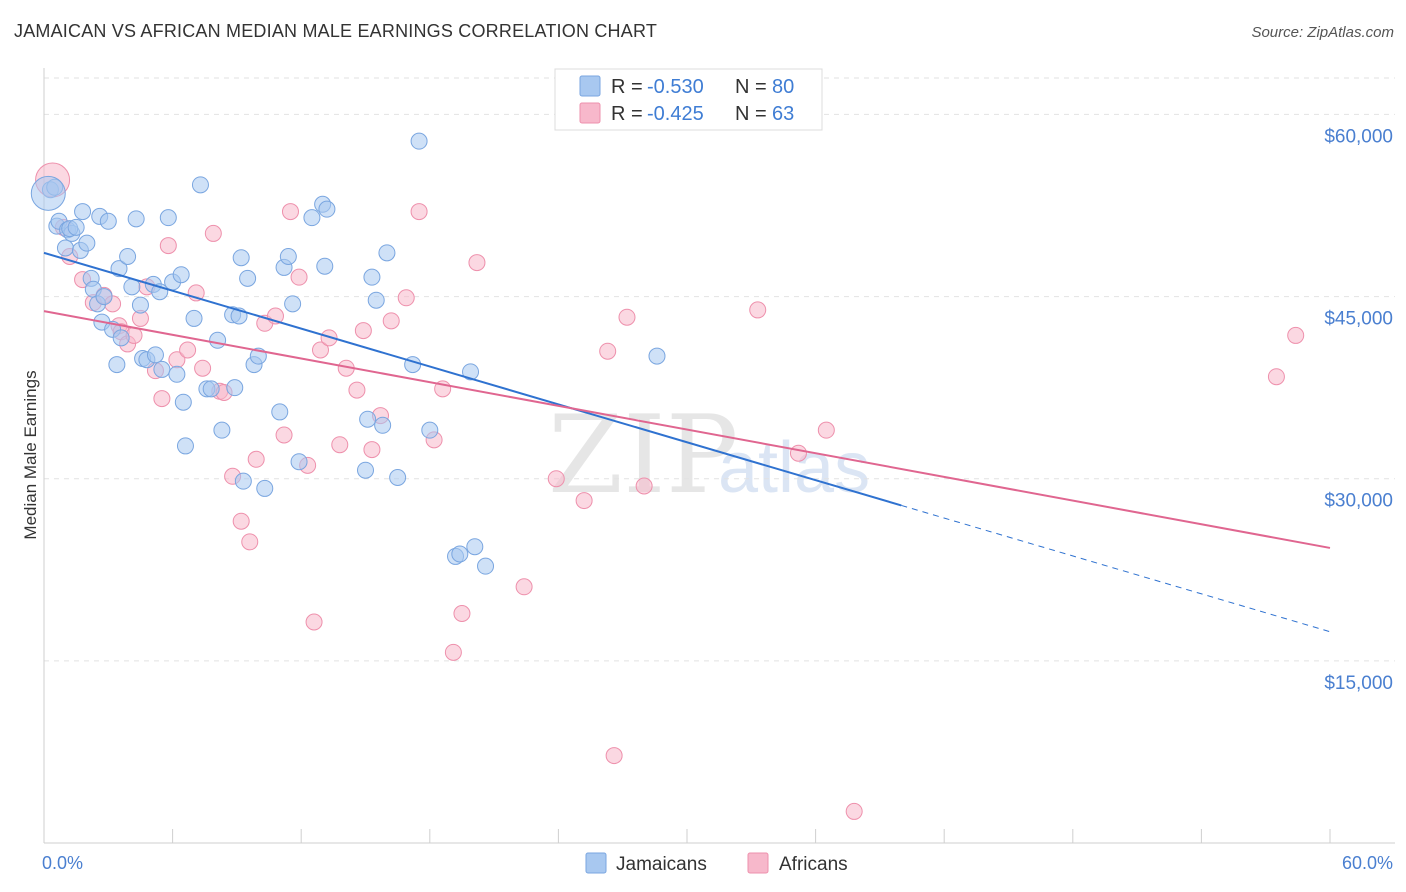 Image resolution: width=1406 pixels, height=892 pixels. Describe the element at coordinates (751, 114) in the screenshot. I see `legend-n-label-2: N =` at that location.